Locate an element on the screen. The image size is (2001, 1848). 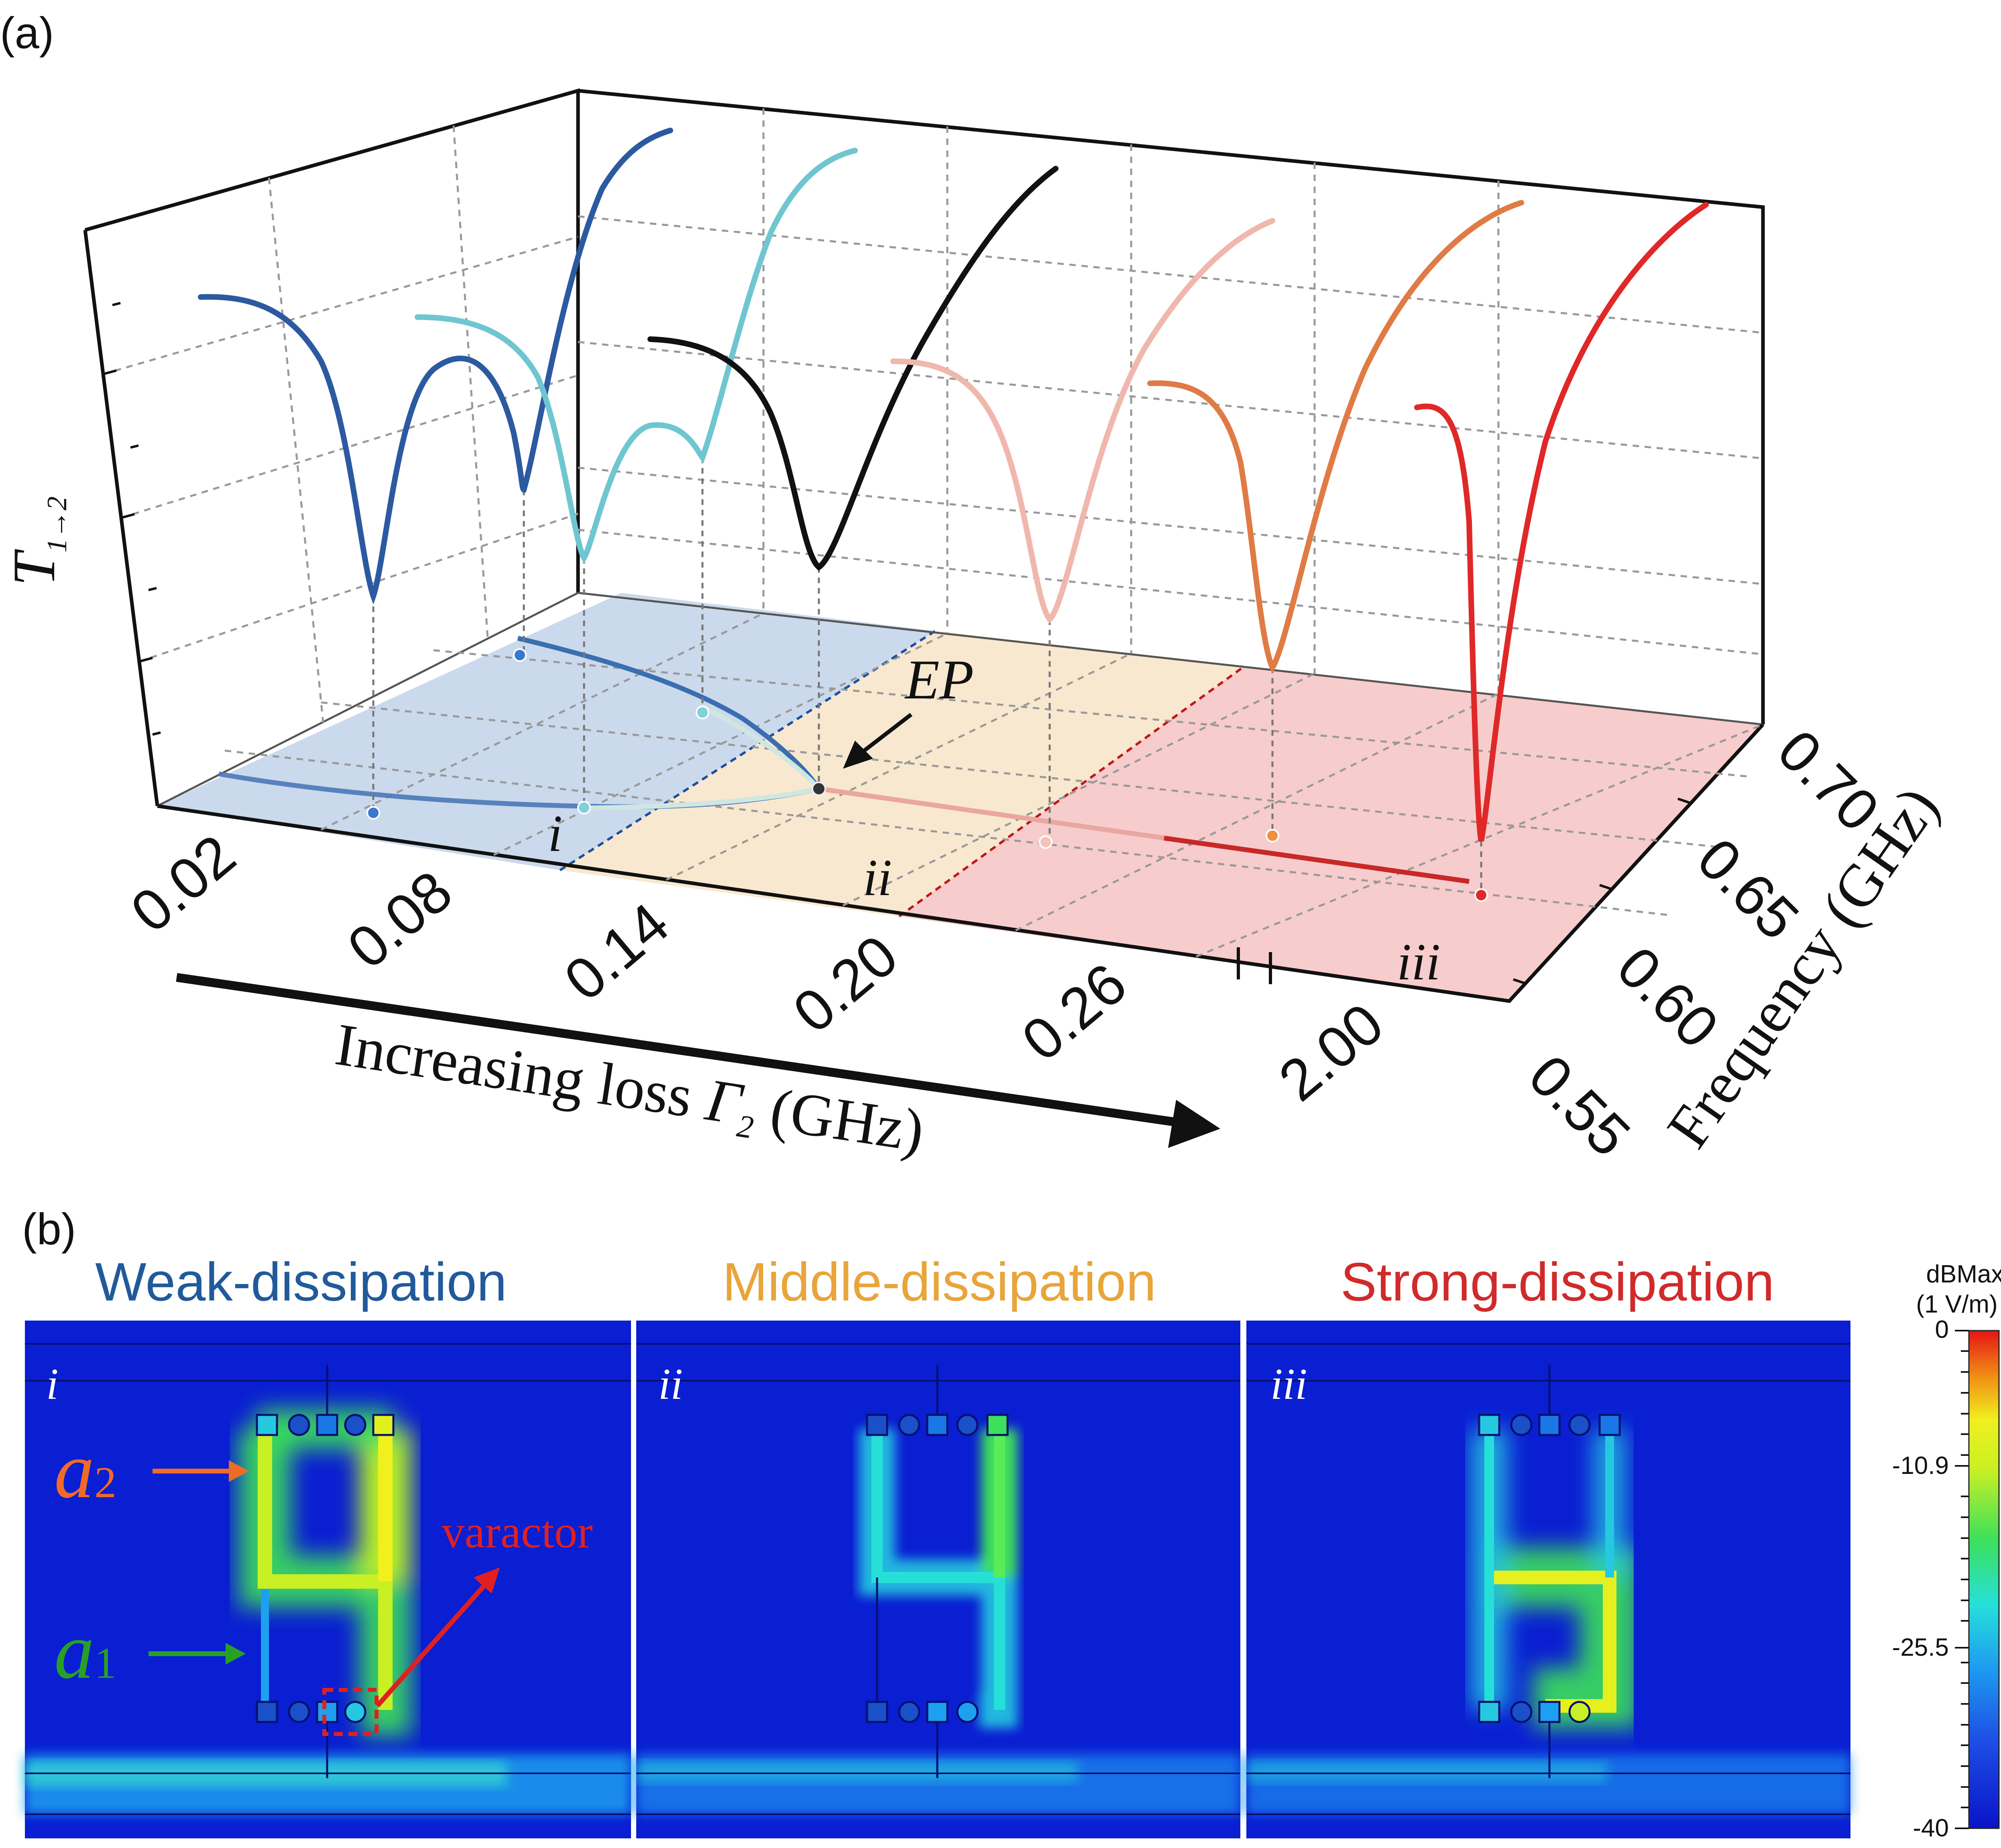
colorbar-gradient is located at coordinates (1984, 1579).